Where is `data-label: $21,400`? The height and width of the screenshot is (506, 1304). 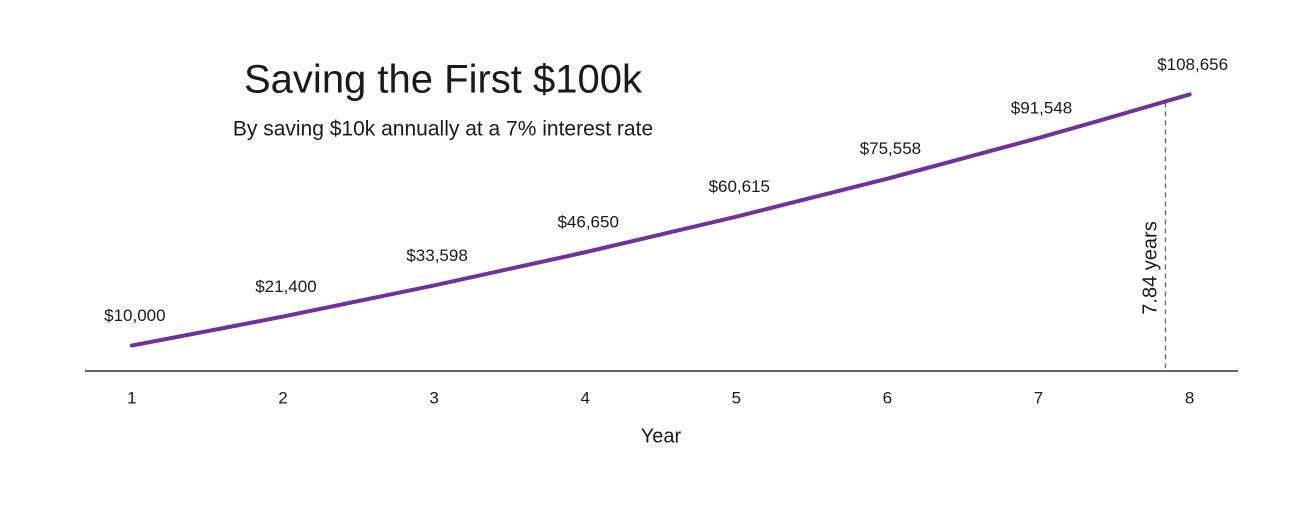
data-label: $21,400 is located at coordinates (285, 286).